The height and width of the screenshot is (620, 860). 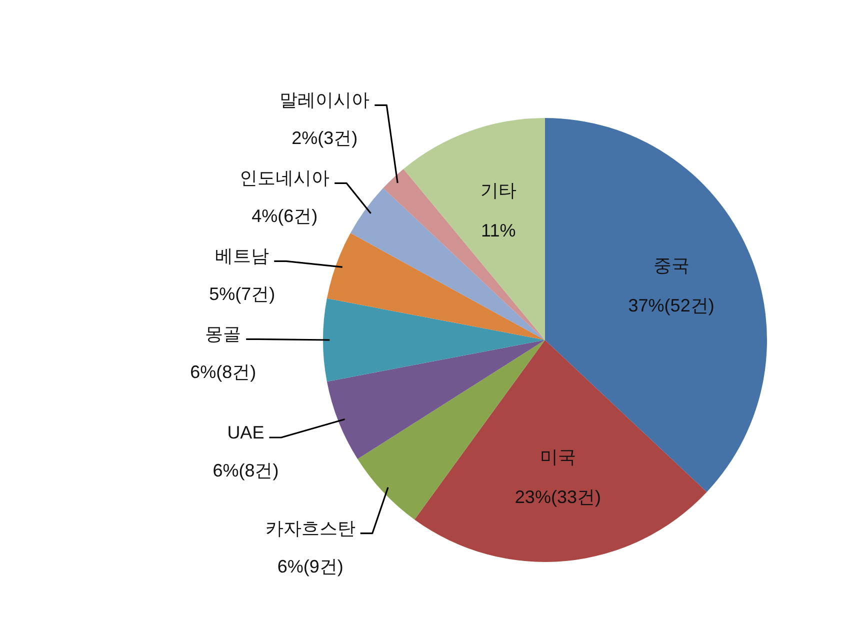 What do you see at coordinates (325, 100) in the screenshot?
I see `category: 말레이시아` at bounding box center [325, 100].